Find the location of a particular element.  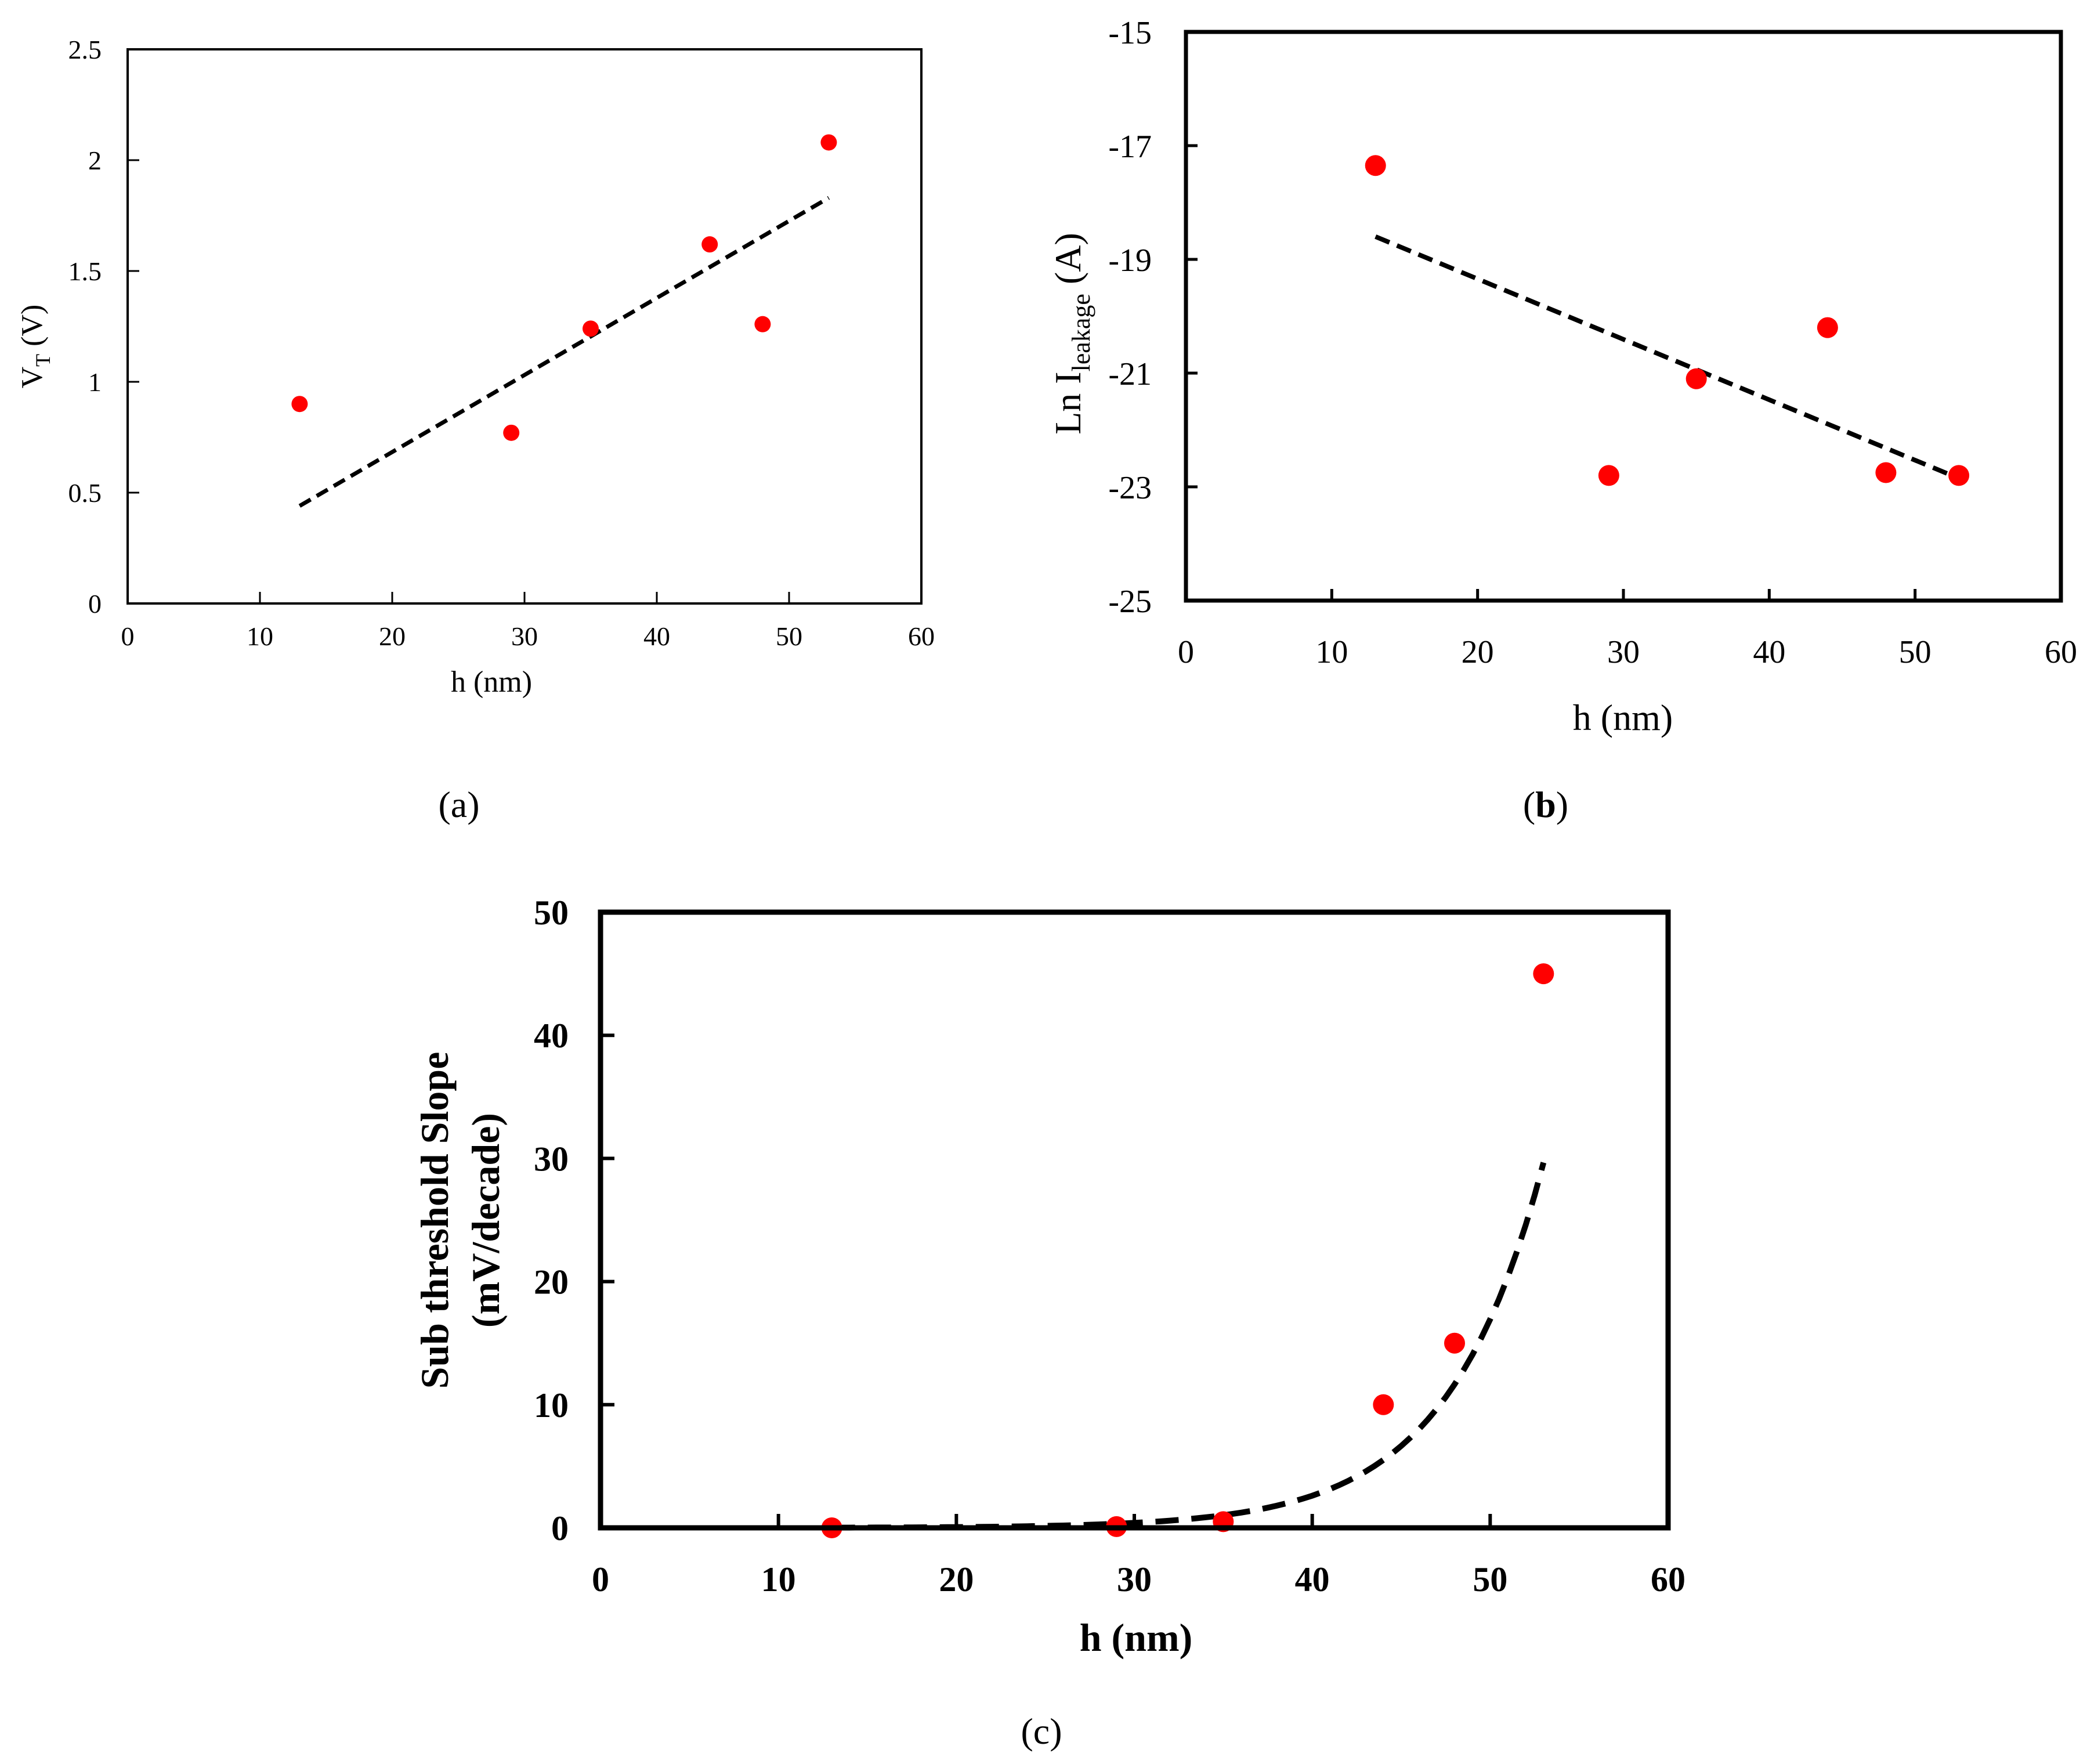

chart-b-x-tick-label: 30 is located at coordinates (1623, 652).